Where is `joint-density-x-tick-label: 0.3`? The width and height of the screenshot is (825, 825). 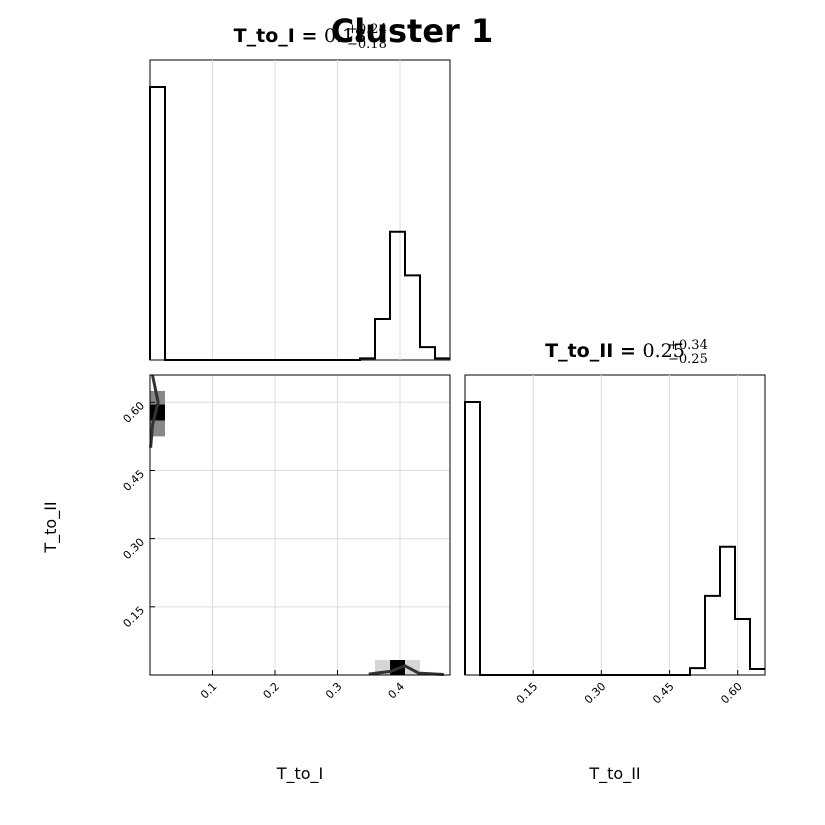
joint-density-x-tick-label: 0.3 is located at coordinates (334, 691).